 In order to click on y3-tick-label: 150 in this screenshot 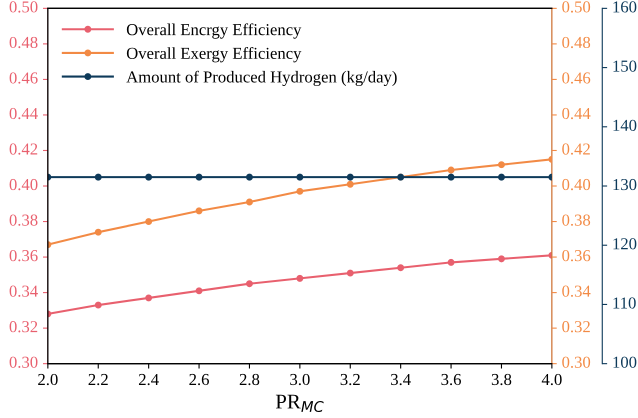, I will do `click(624, 66)`.